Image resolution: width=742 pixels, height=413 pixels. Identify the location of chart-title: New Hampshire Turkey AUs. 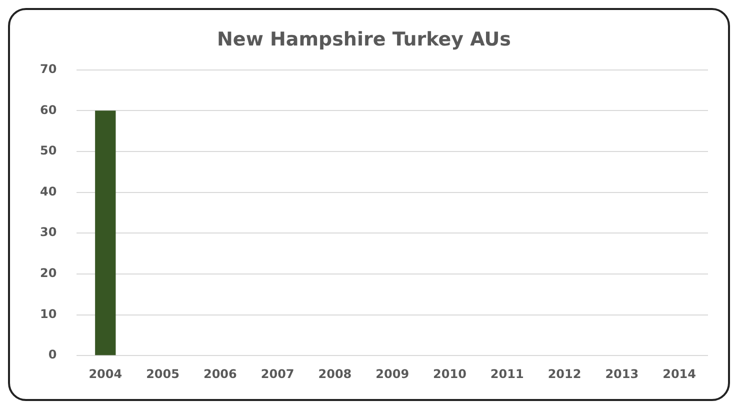
(364, 39).